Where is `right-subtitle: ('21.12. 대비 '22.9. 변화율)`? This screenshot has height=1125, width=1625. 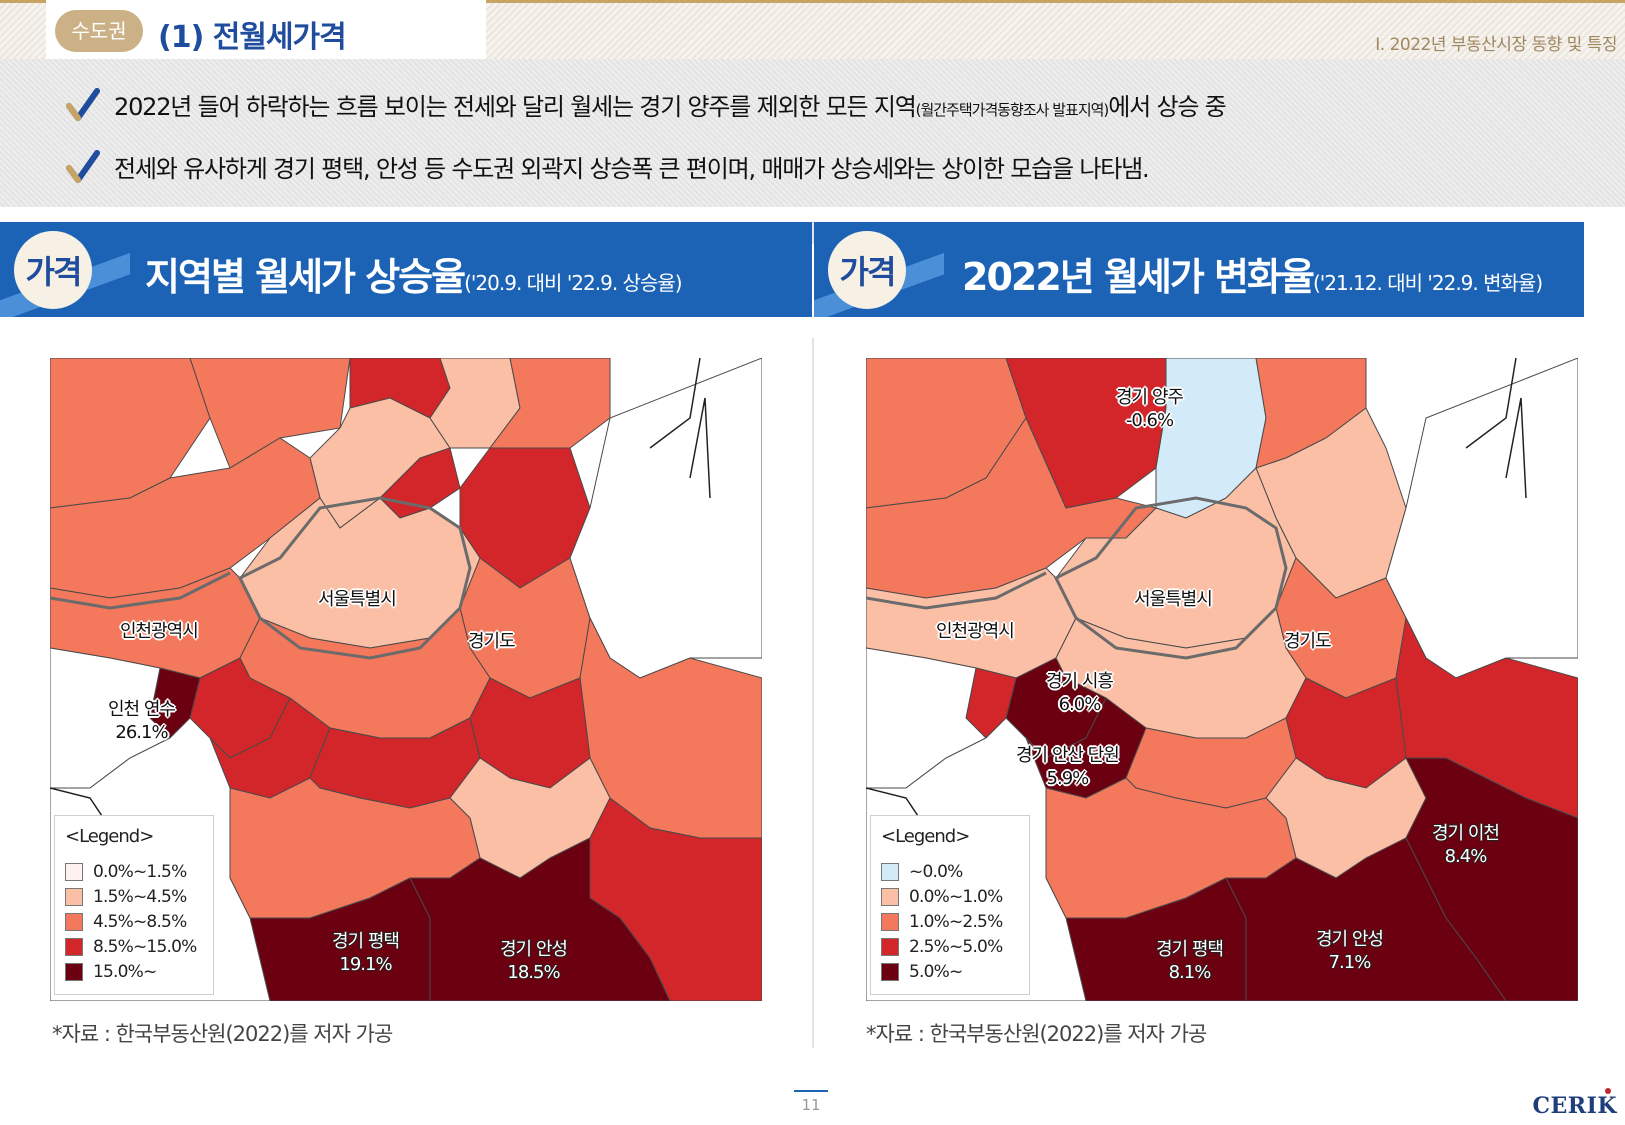 right-subtitle: ('21.12. 대비 '22.9. 변화율) is located at coordinates (1427, 283).